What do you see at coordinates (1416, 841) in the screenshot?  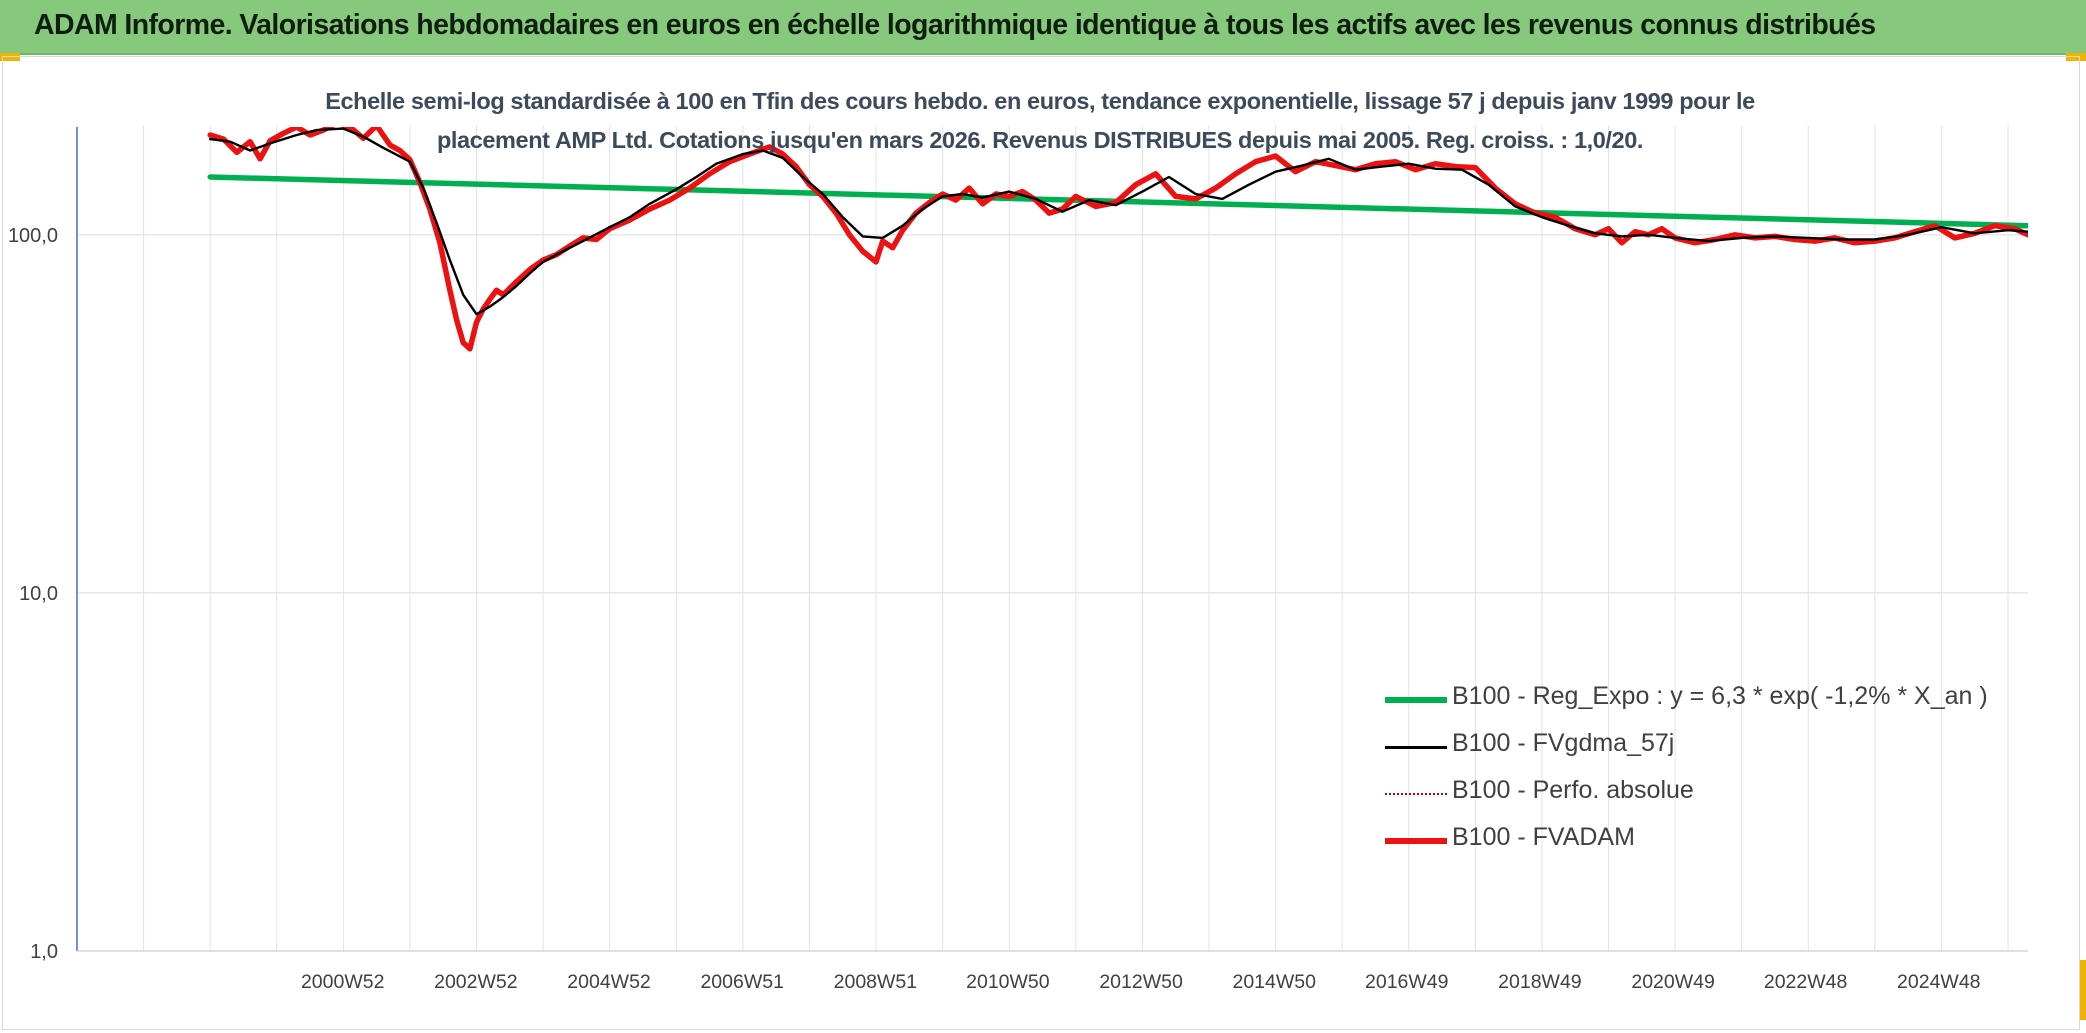 I see `legend-swatch-fvadam` at bounding box center [1416, 841].